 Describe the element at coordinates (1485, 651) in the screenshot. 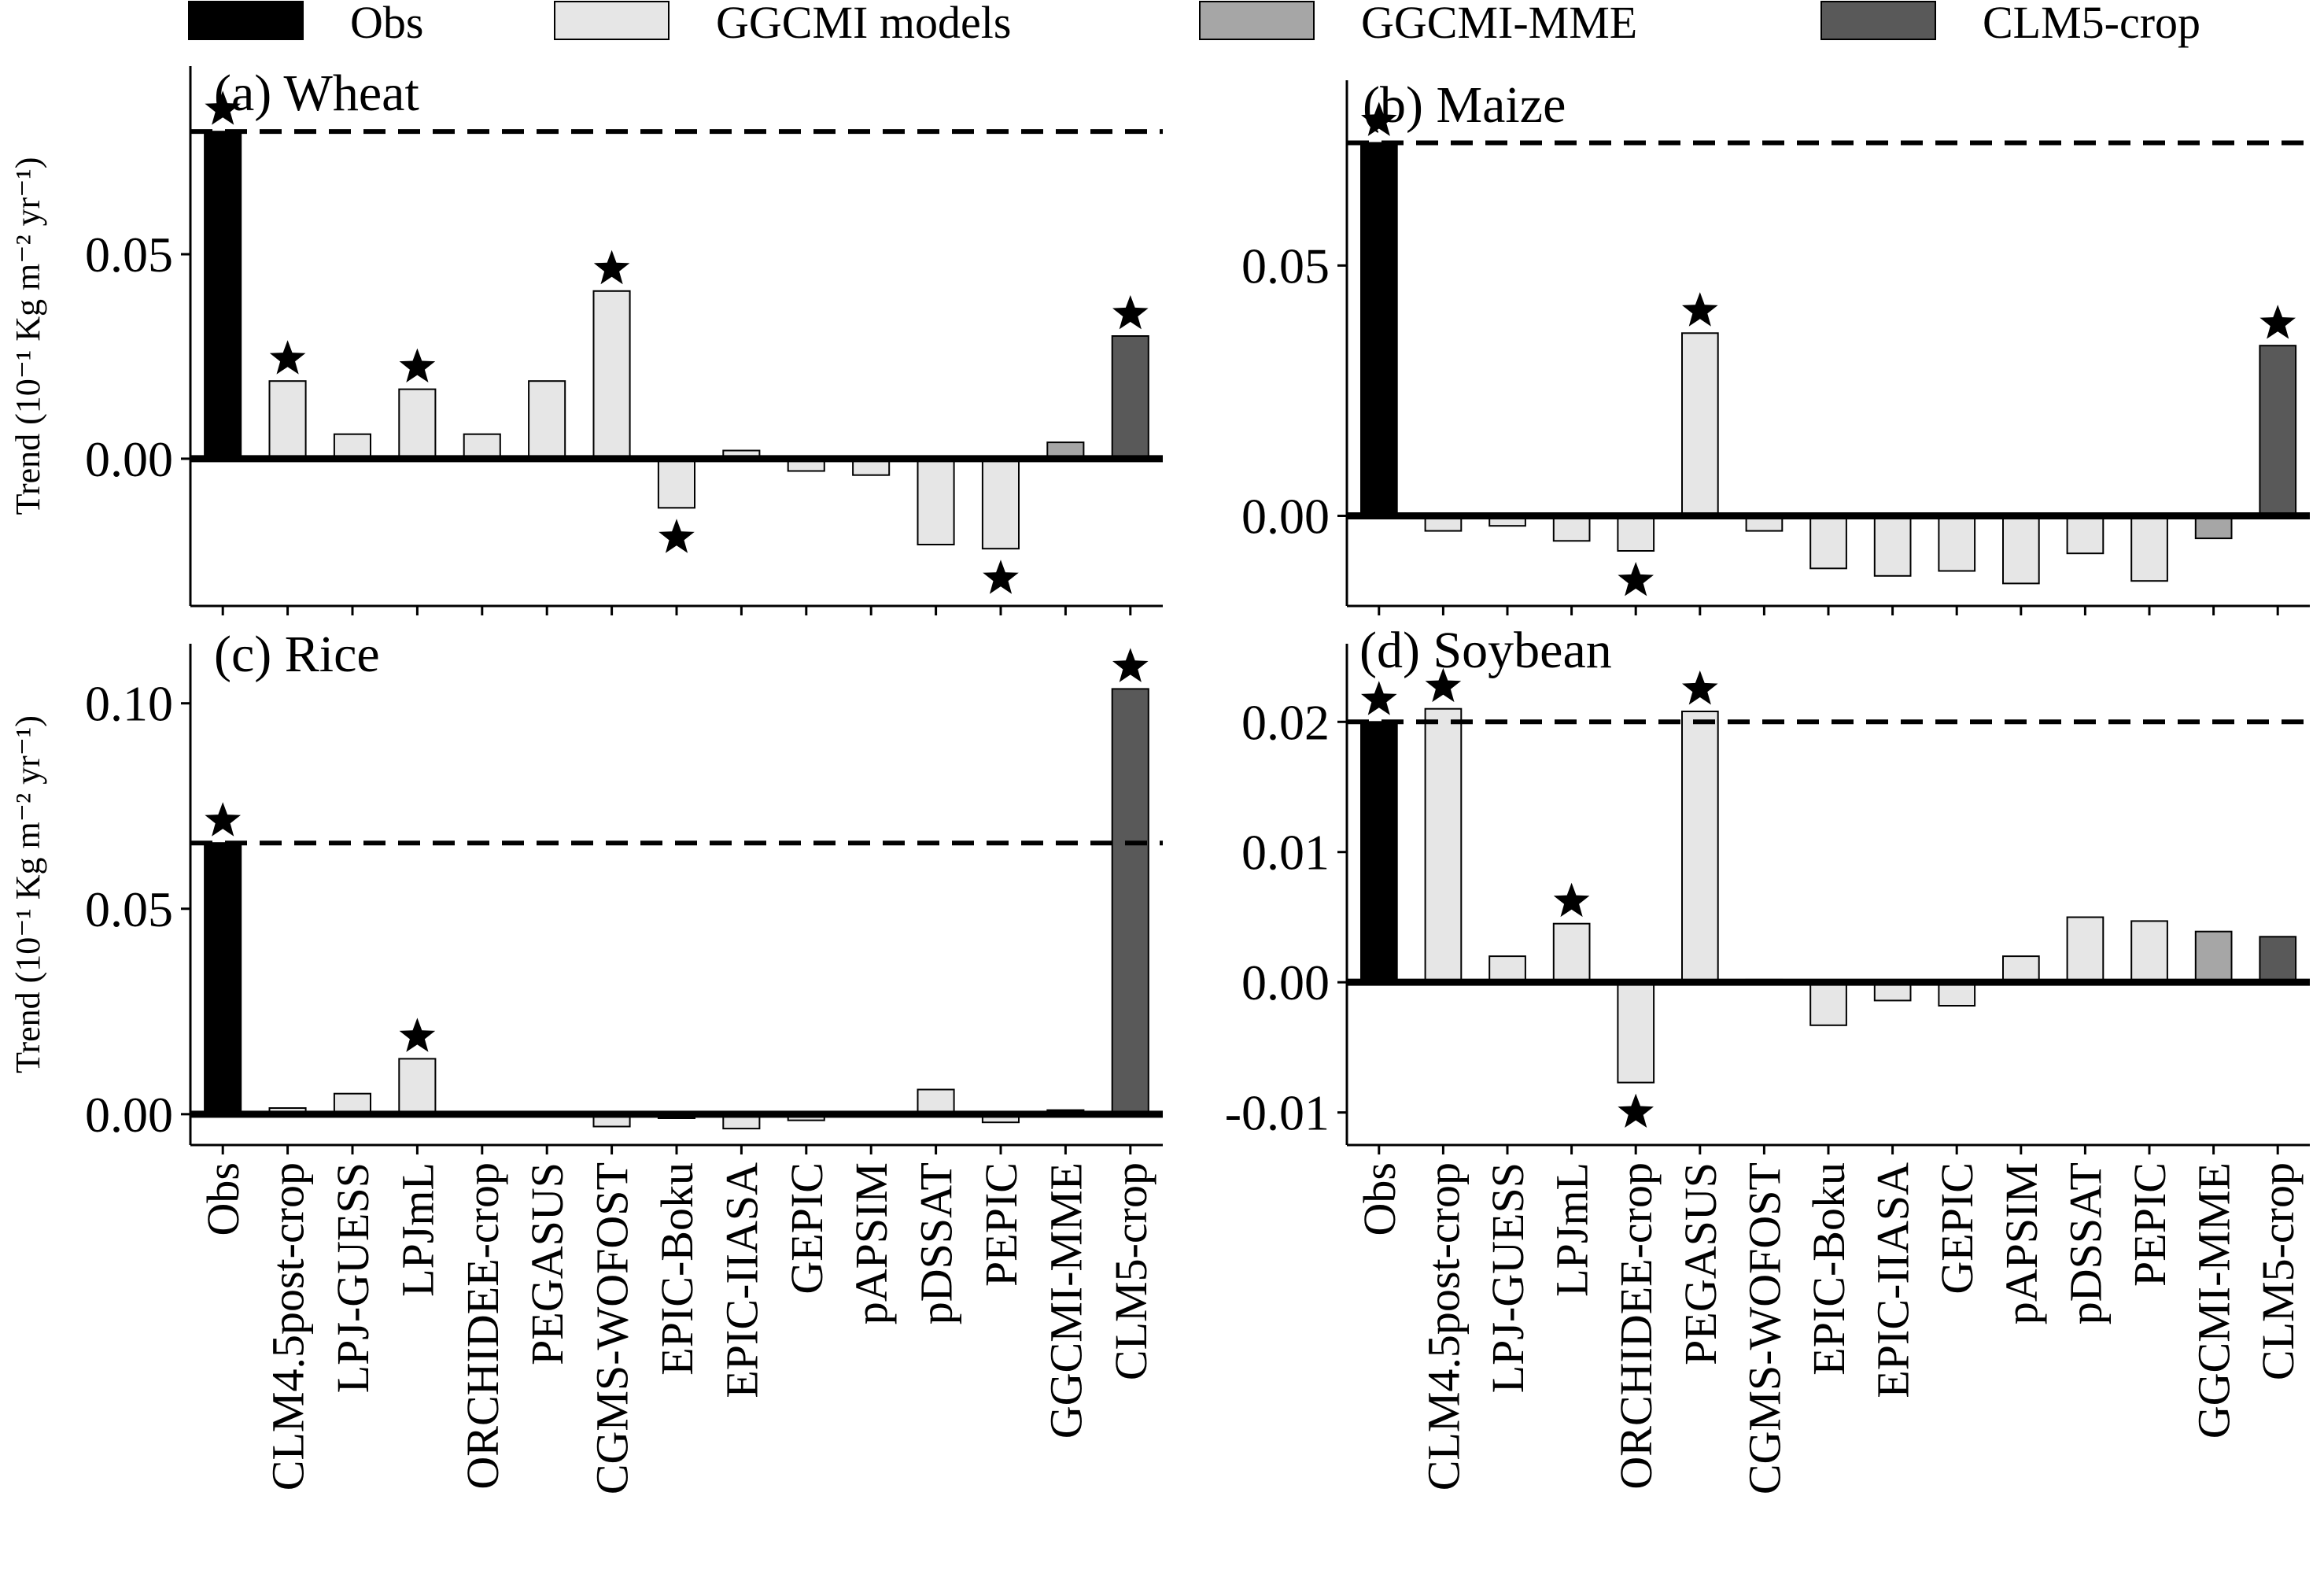

I see `panel-title: (d) Soybean` at that location.